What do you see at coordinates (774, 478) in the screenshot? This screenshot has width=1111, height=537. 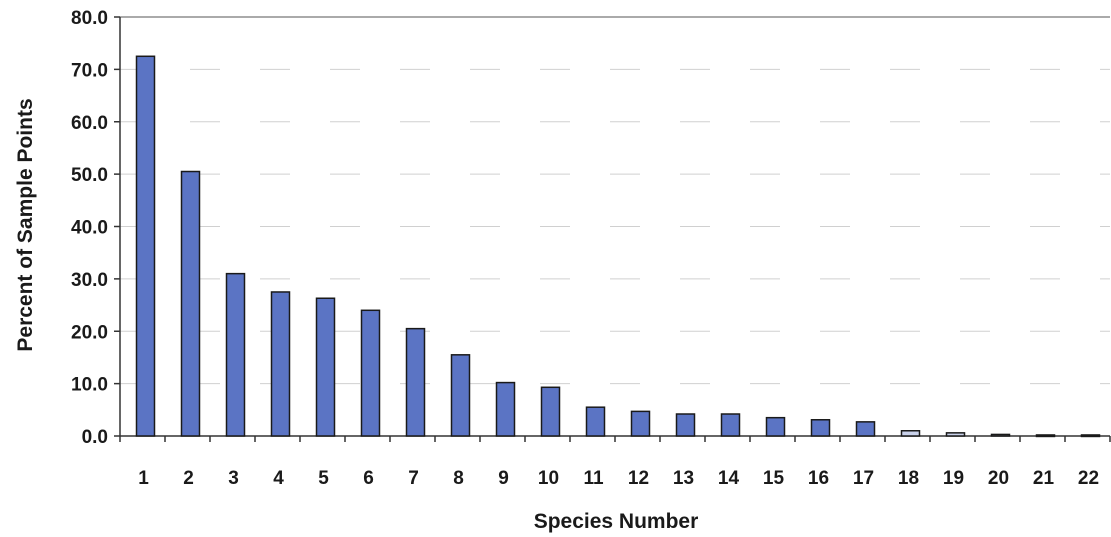 I see `x-tick-label: 15` at bounding box center [774, 478].